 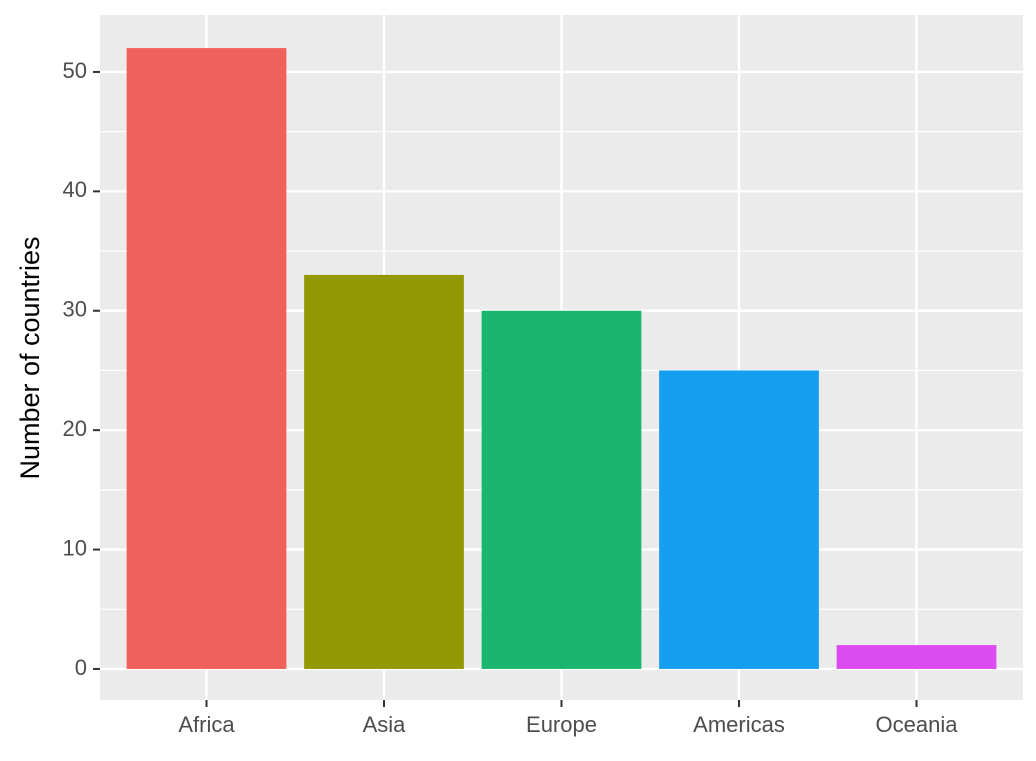 What do you see at coordinates (917, 724) in the screenshot?
I see `x-tick-label: Oceania` at bounding box center [917, 724].